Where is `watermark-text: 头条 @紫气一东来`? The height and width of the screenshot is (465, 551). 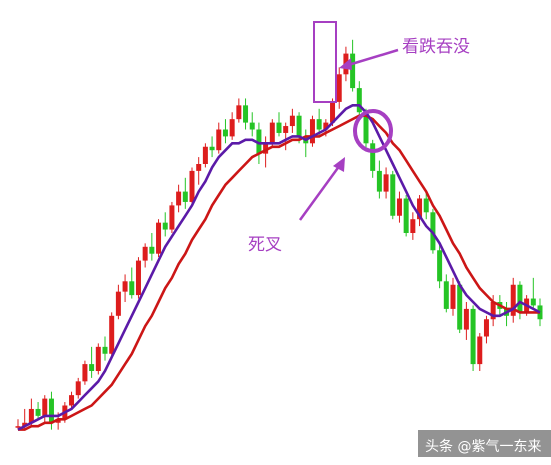 watermark-text: 头条 @紫气一东来 is located at coordinates (483, 447).